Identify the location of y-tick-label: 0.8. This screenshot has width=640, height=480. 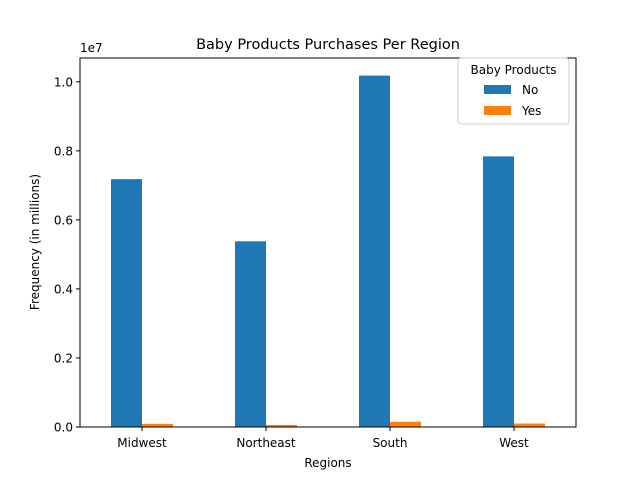
(63, 151).